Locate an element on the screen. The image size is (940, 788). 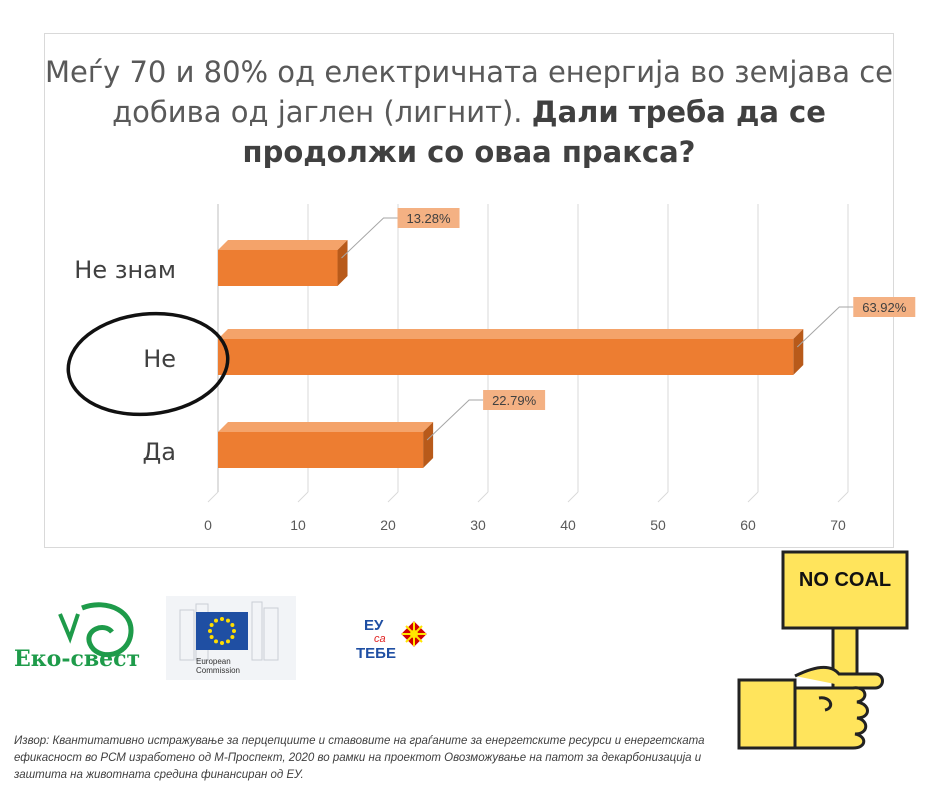
data-label: 13.28% is located at coordinates (428, 218).